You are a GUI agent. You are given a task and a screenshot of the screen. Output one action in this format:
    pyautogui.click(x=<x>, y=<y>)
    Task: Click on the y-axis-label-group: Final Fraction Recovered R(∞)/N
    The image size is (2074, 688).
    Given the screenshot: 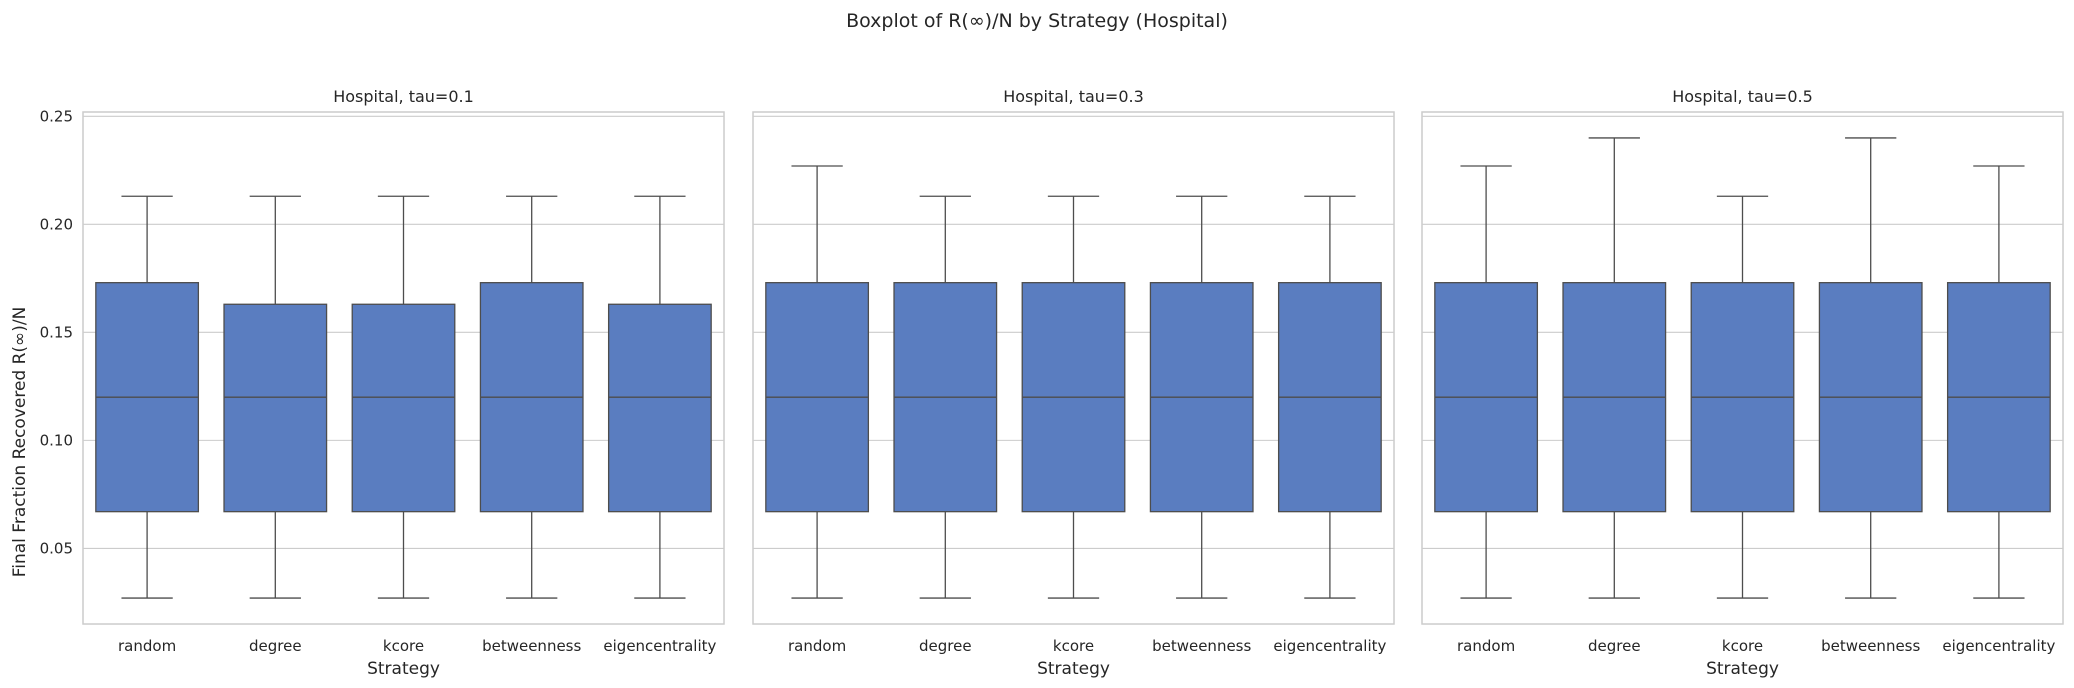 What is the action you would take?
    pyautogui.click(x=20, y=442)
    